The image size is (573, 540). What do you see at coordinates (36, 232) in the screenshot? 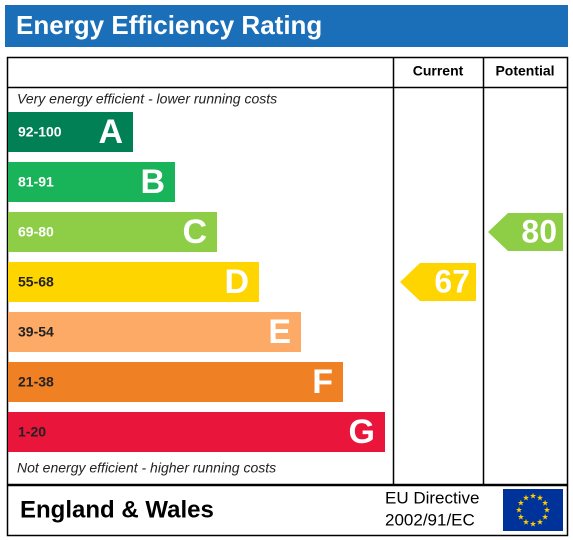
I see `band-range: 69-80` at bounding box center [36, 232].